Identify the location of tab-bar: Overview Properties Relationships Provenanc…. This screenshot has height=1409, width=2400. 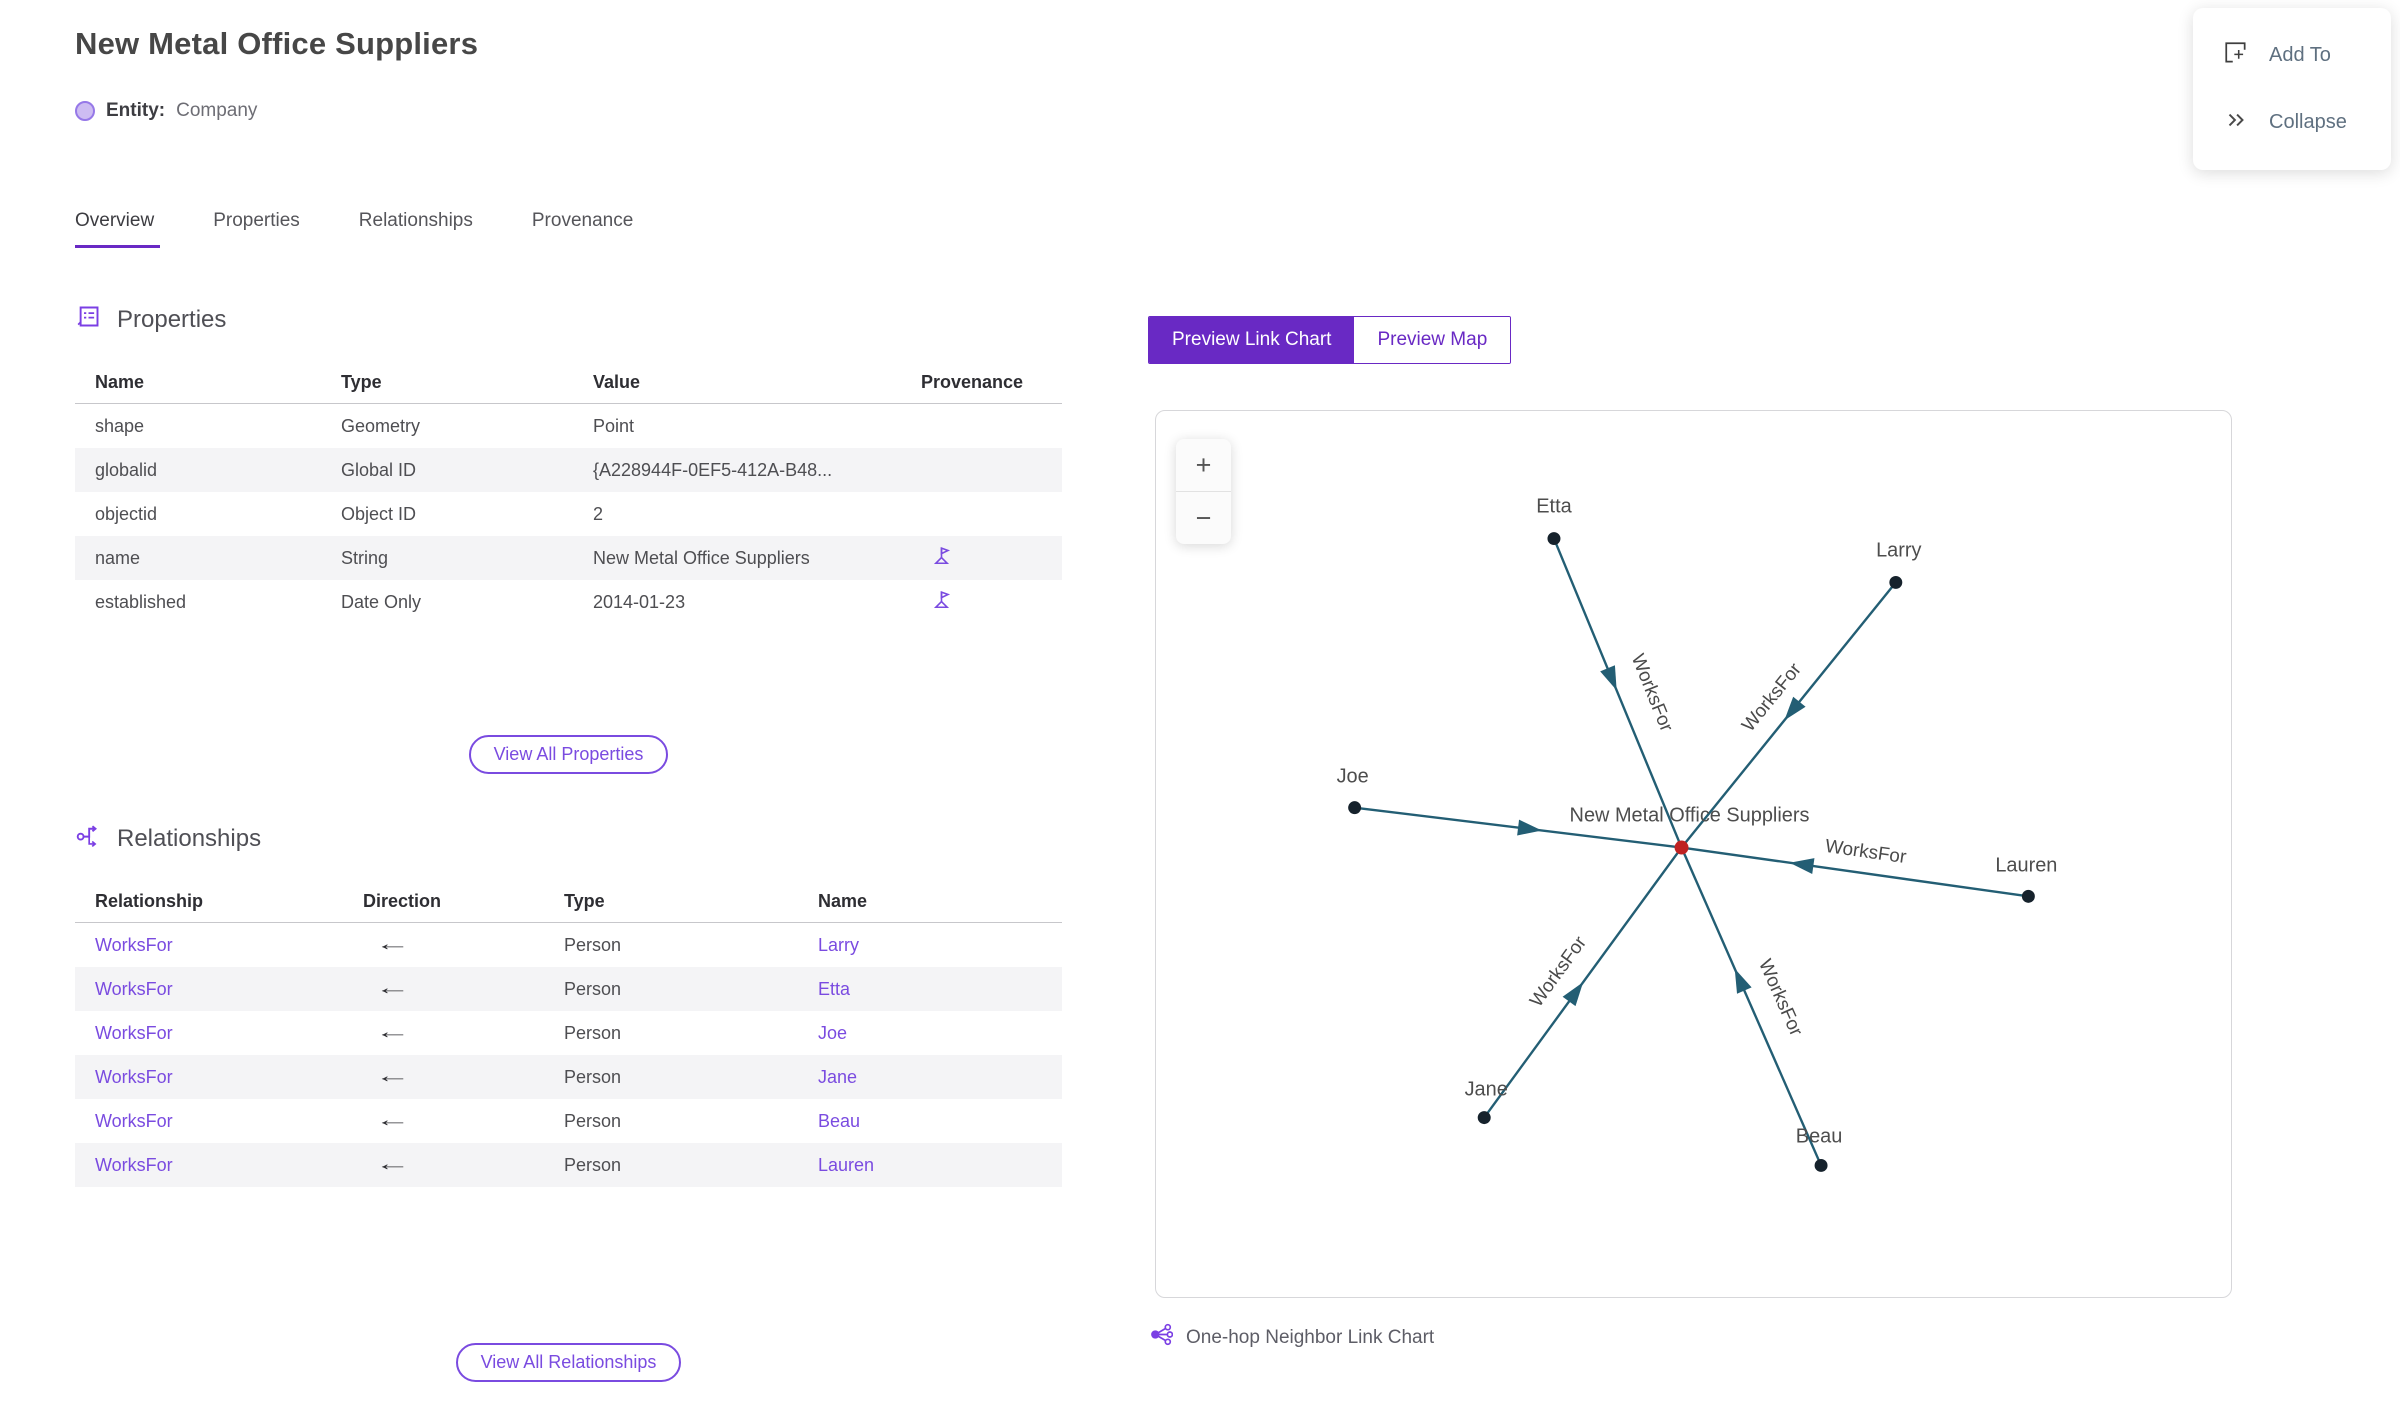
(357, 229).